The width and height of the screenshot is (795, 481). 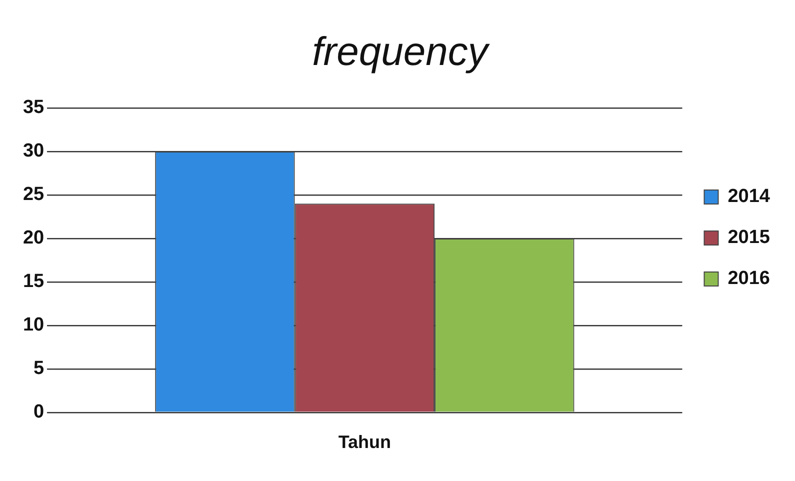 What do you see at coordinates (33, 151) in the screenshot?
I see `y-tick-label: 30` at bounding box center [33, 151].